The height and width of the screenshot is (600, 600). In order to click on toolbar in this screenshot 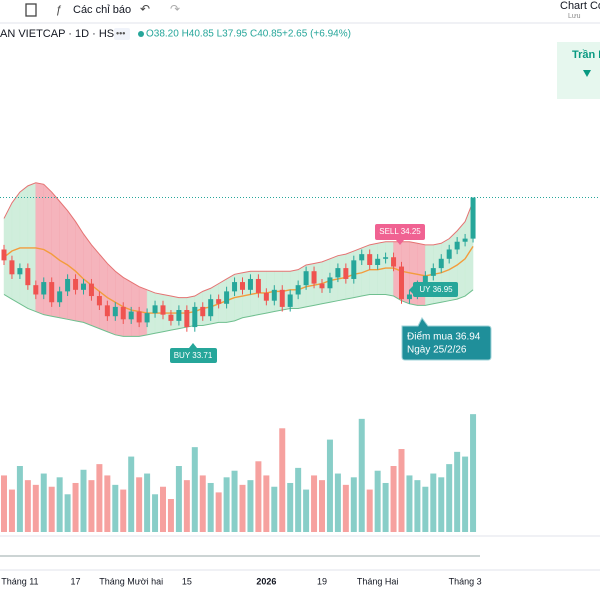, I will do `click(300, 11)`.